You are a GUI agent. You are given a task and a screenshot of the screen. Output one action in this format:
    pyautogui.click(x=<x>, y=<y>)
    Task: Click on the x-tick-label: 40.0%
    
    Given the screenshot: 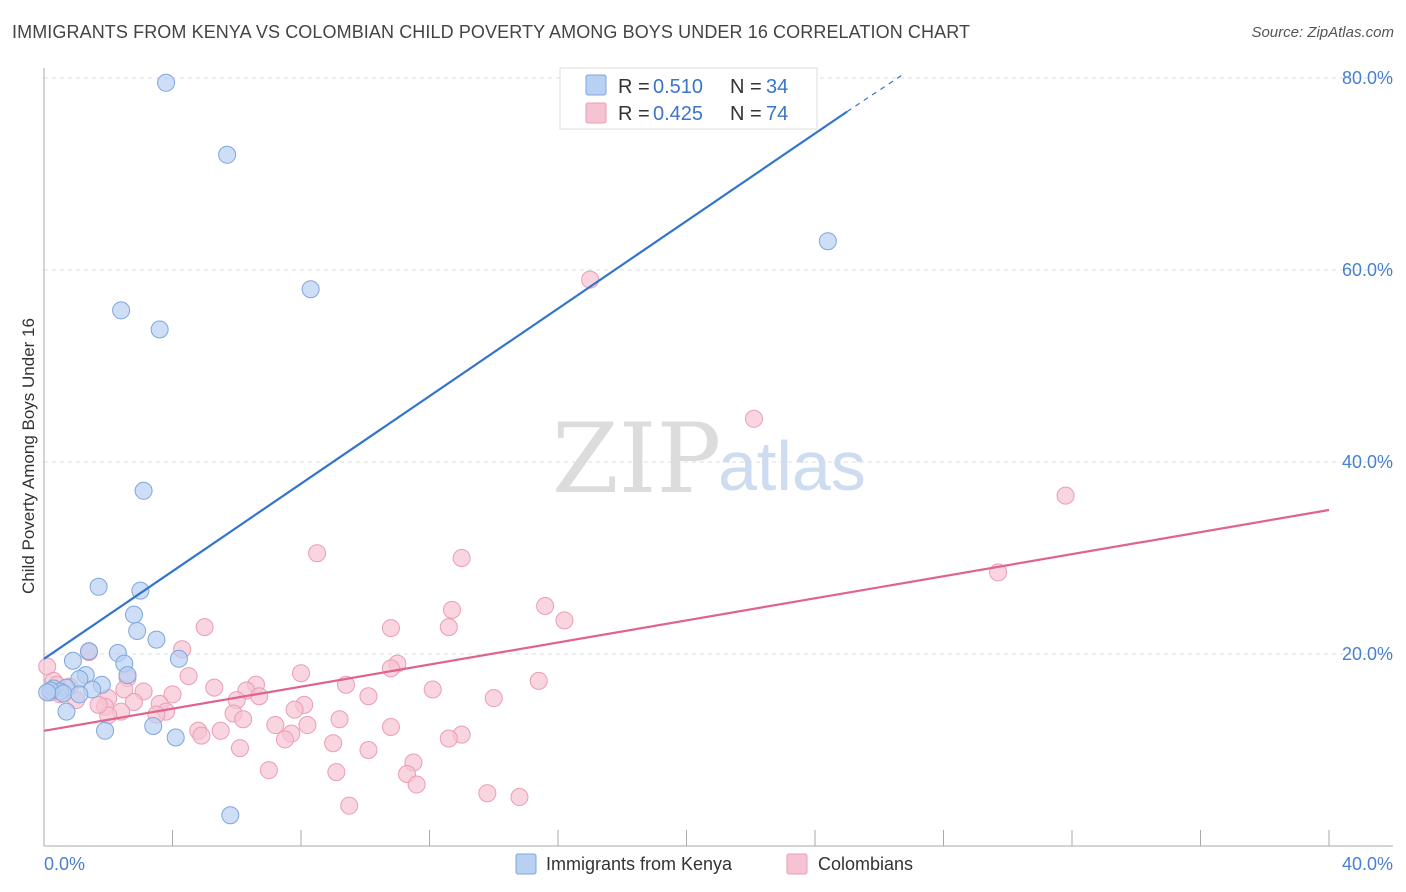 What is the action you would take?
    pyautogui.click(x=1367, y=864)
    